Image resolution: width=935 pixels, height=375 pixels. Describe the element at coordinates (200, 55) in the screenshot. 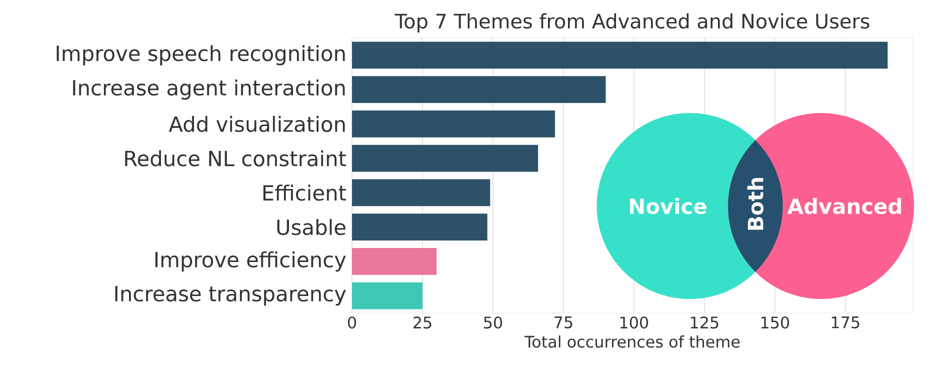

I see `y-tick-label: Improve speech recognition` at that location.